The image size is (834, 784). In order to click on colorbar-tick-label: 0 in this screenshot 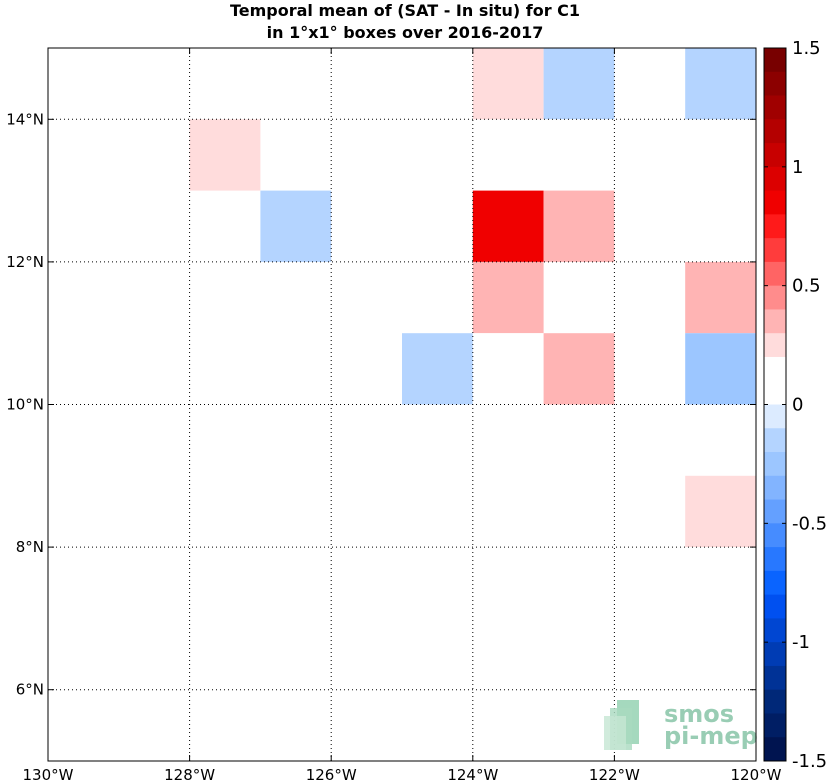, I will do `click(797, 405)`.